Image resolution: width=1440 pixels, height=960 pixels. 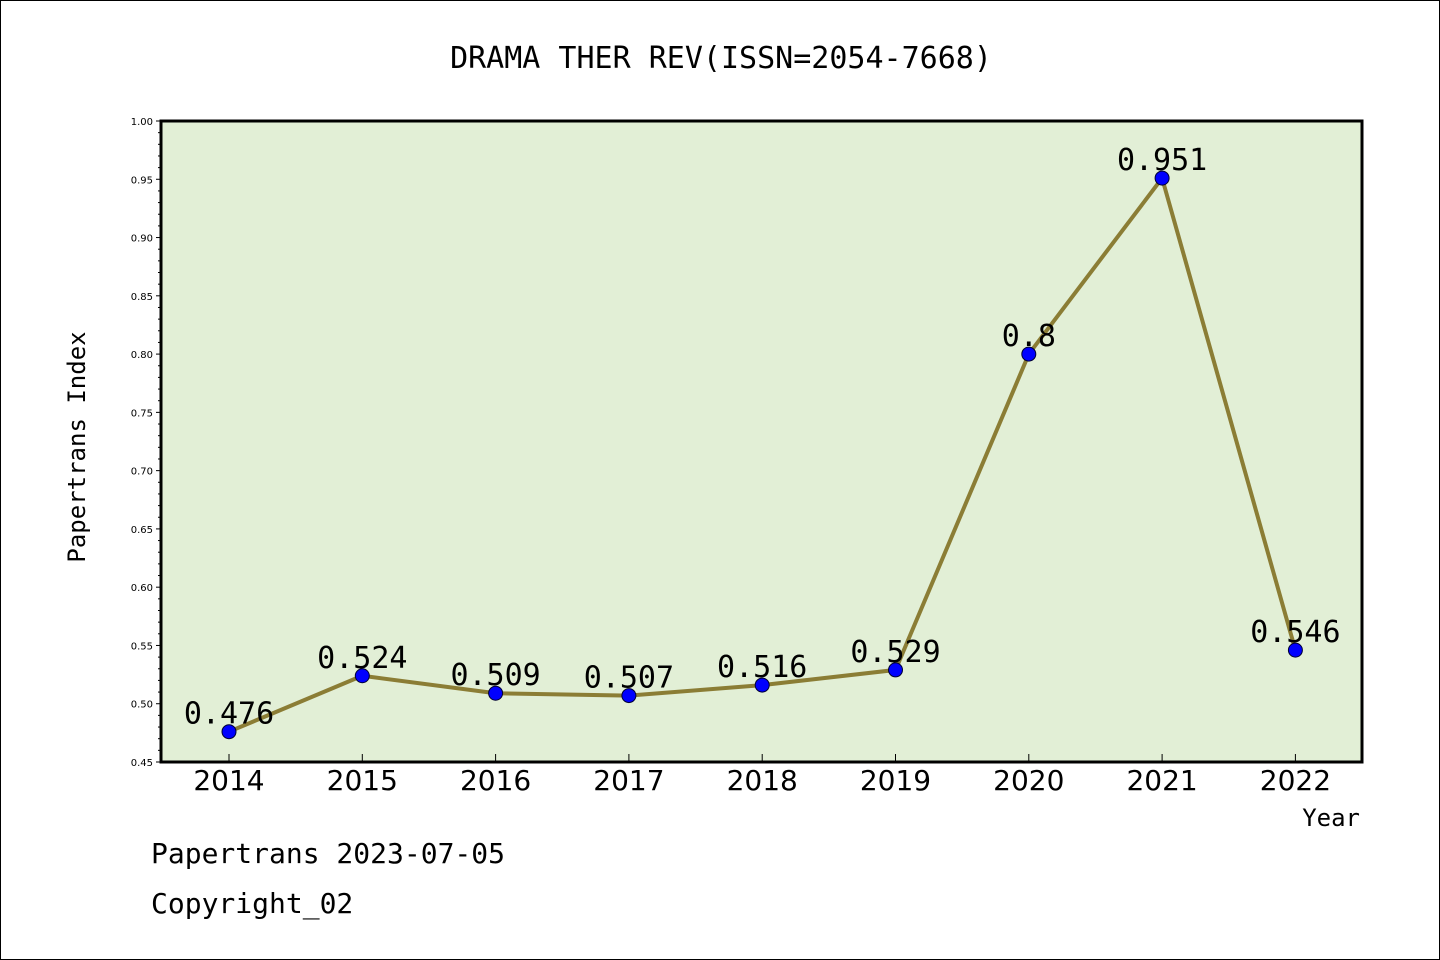 I want to click on x-tick-label: 2017, so click(x=628, y=780).